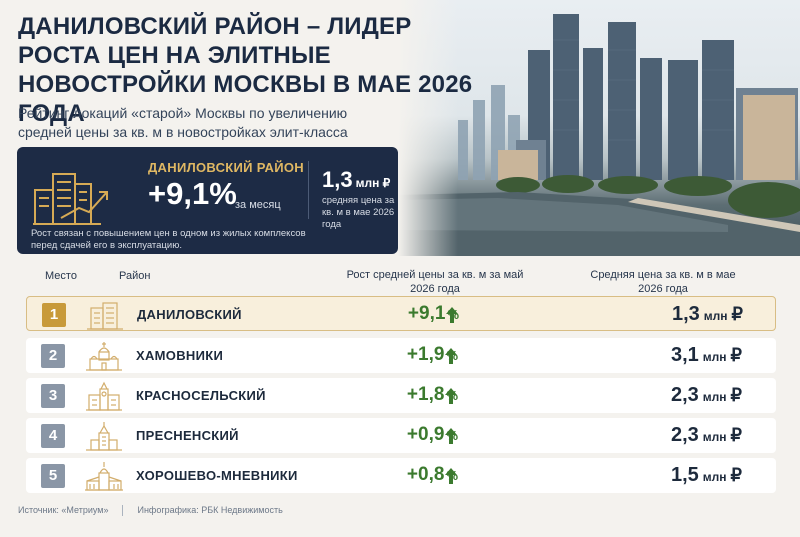  I want to click on footer-separator, so click(123, 511).